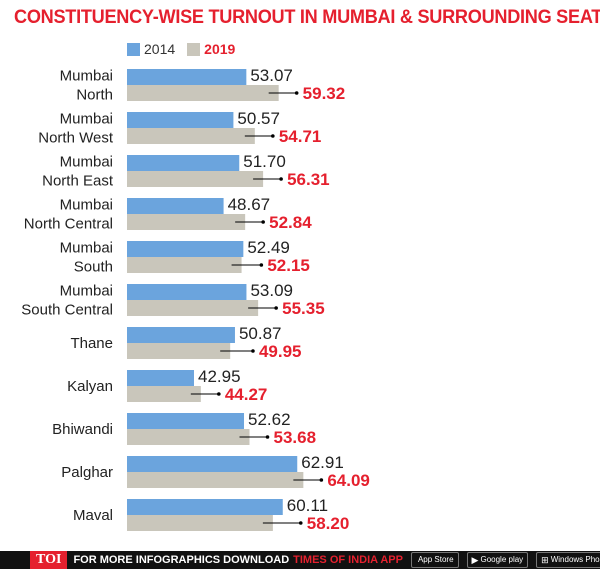 The width and height of the screenshot is (600, 569). Describe the element at coordinates (82, 429) in the screenshot. I see `category-label: Bhiwandi` at that location.